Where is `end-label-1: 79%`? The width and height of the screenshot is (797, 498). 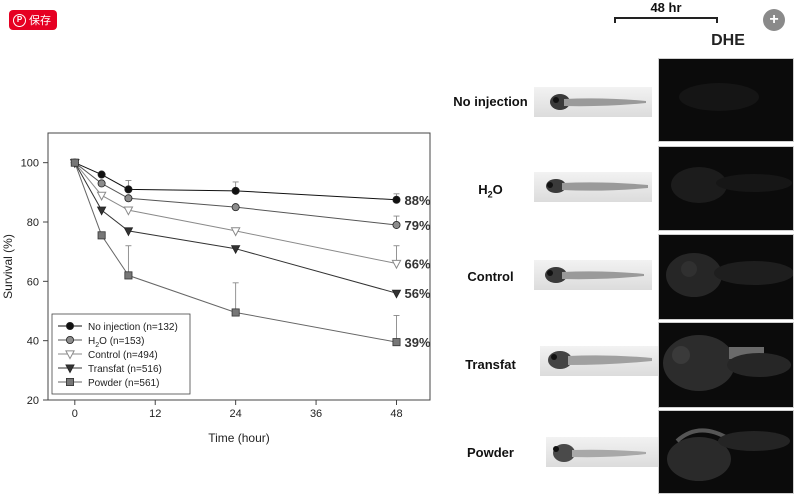 end-label-1: 79% is located at coordinates (417, 225).